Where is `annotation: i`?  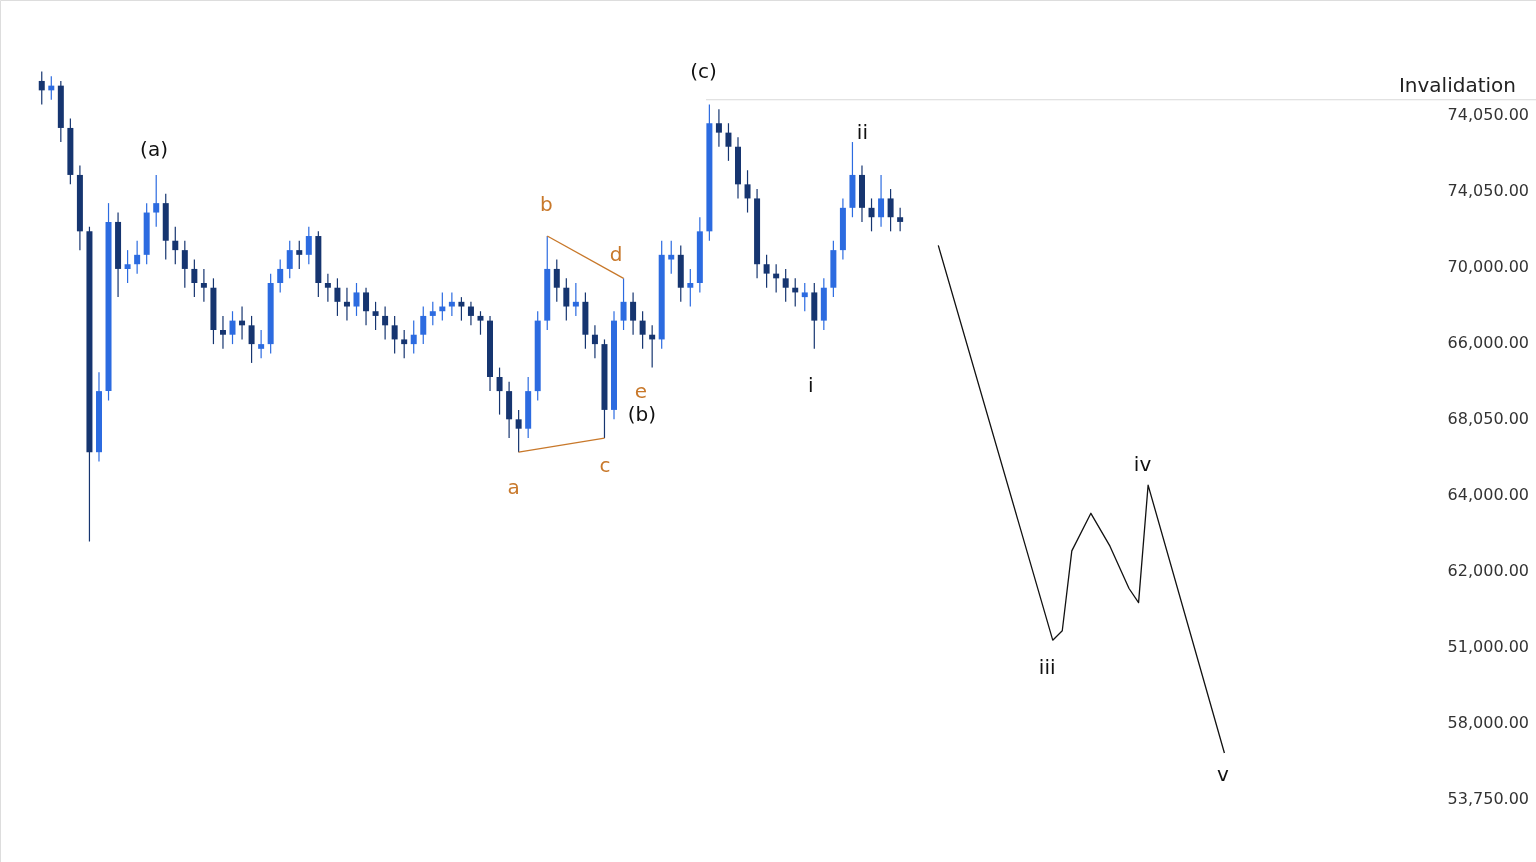 annotation: i is located at coordinates (810, 385).